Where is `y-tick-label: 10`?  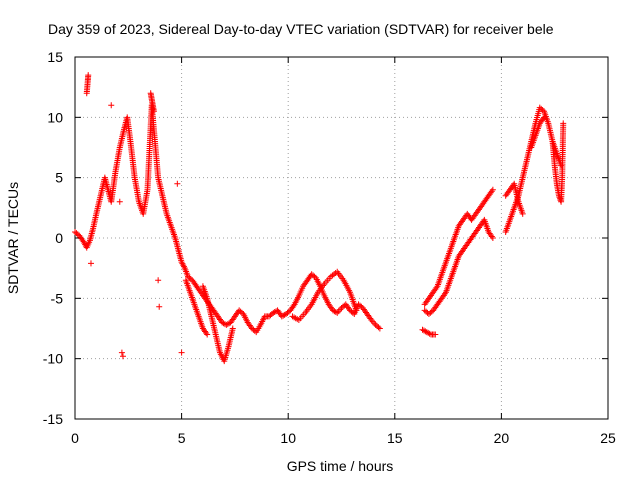 y-tick-label: 10 is located at coordinates (55, 117).